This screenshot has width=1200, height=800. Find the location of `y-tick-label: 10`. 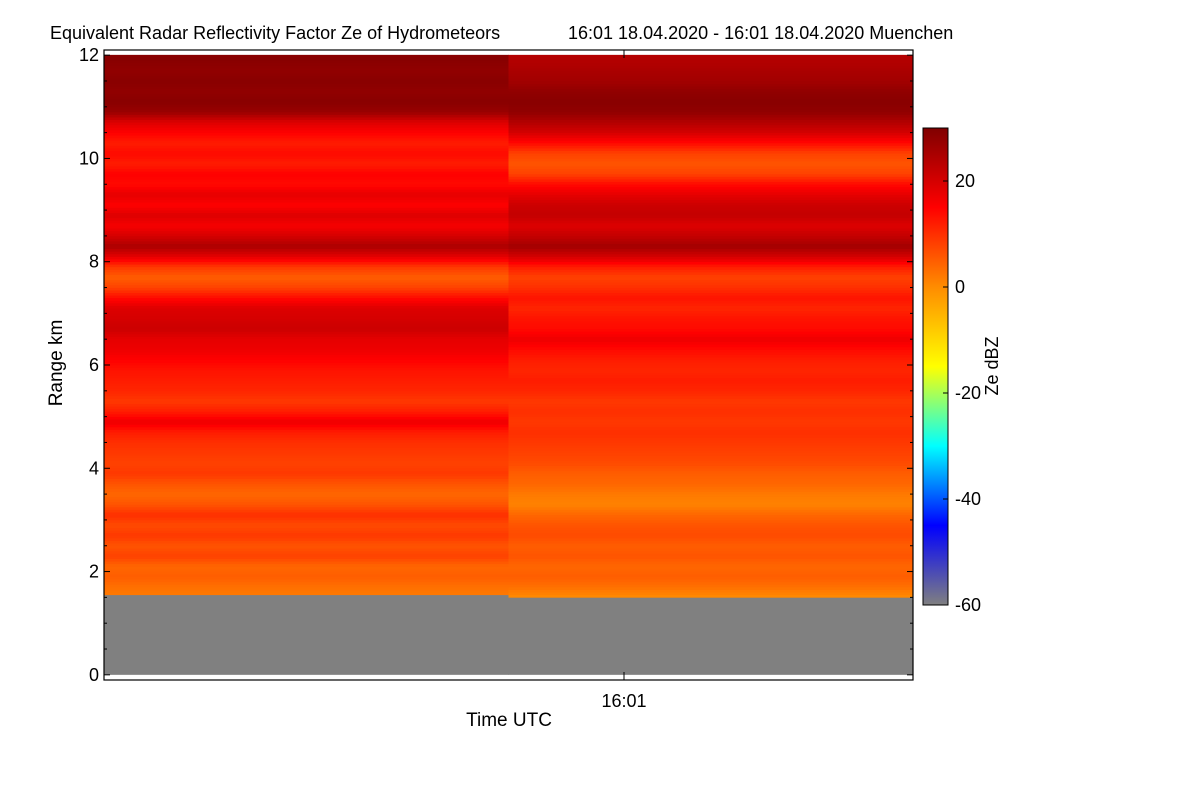

y-tick-label: 10 is located at coordinates (89, 158).